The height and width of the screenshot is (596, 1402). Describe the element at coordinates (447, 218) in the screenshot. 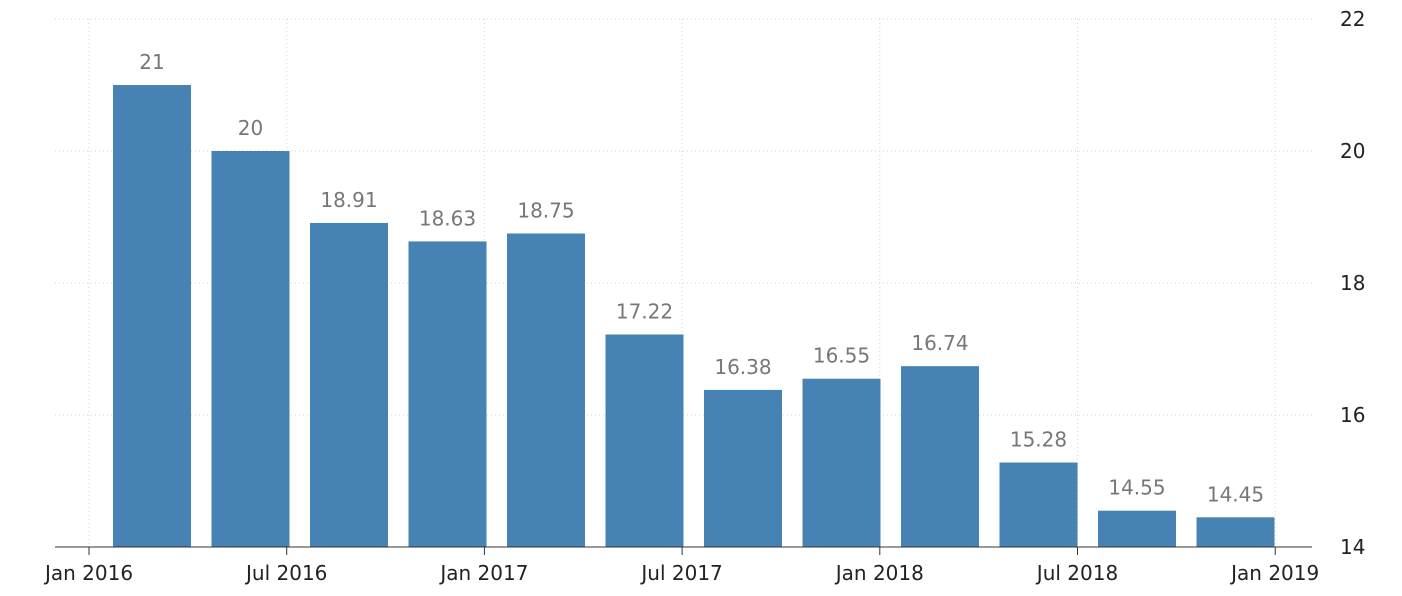

I see `data-label: 18.63` at that location.